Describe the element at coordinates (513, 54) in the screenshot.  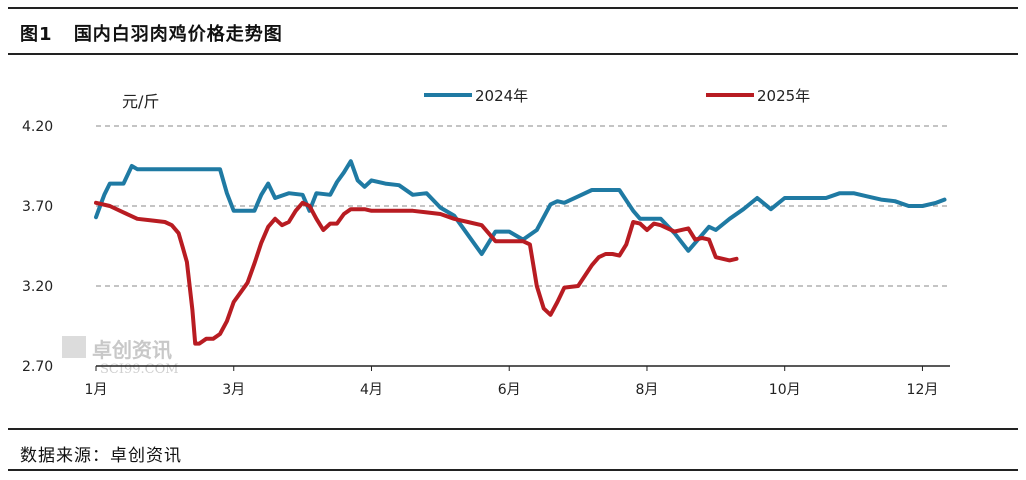
I see `title-rule` at that location.